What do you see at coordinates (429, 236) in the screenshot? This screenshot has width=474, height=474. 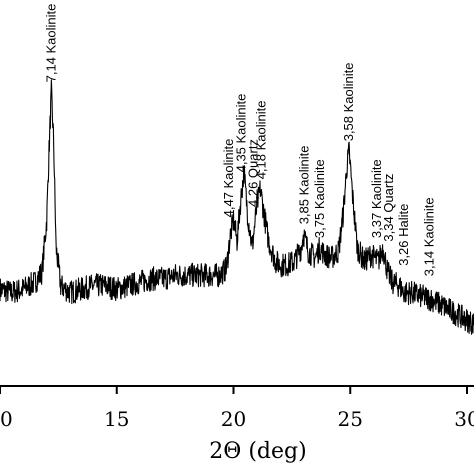 I see `peak-label: 3,14 Kaolinite` at bounding box center [429, 236].